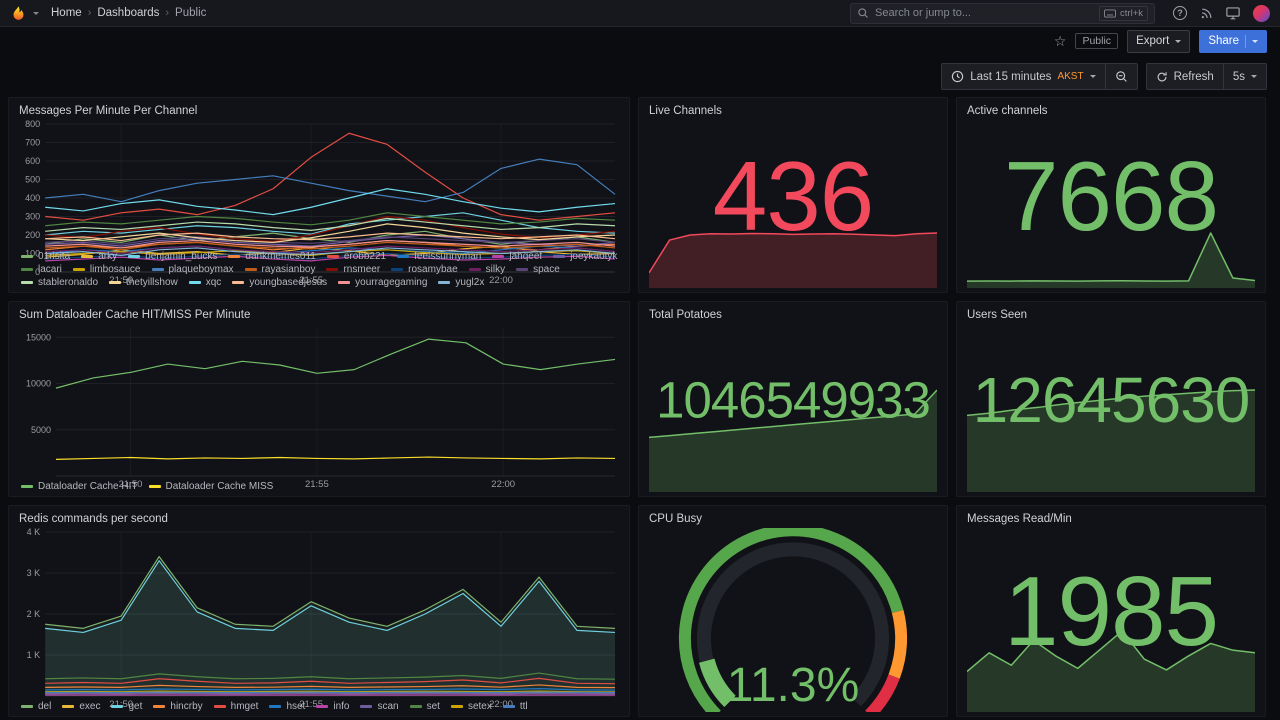 This screenshot has height=720, width=1280. What do you see at coordinates (685, 315) in the screenshot?
I see `panel-title: Total Potatoes` at bounding box center [685, 315].